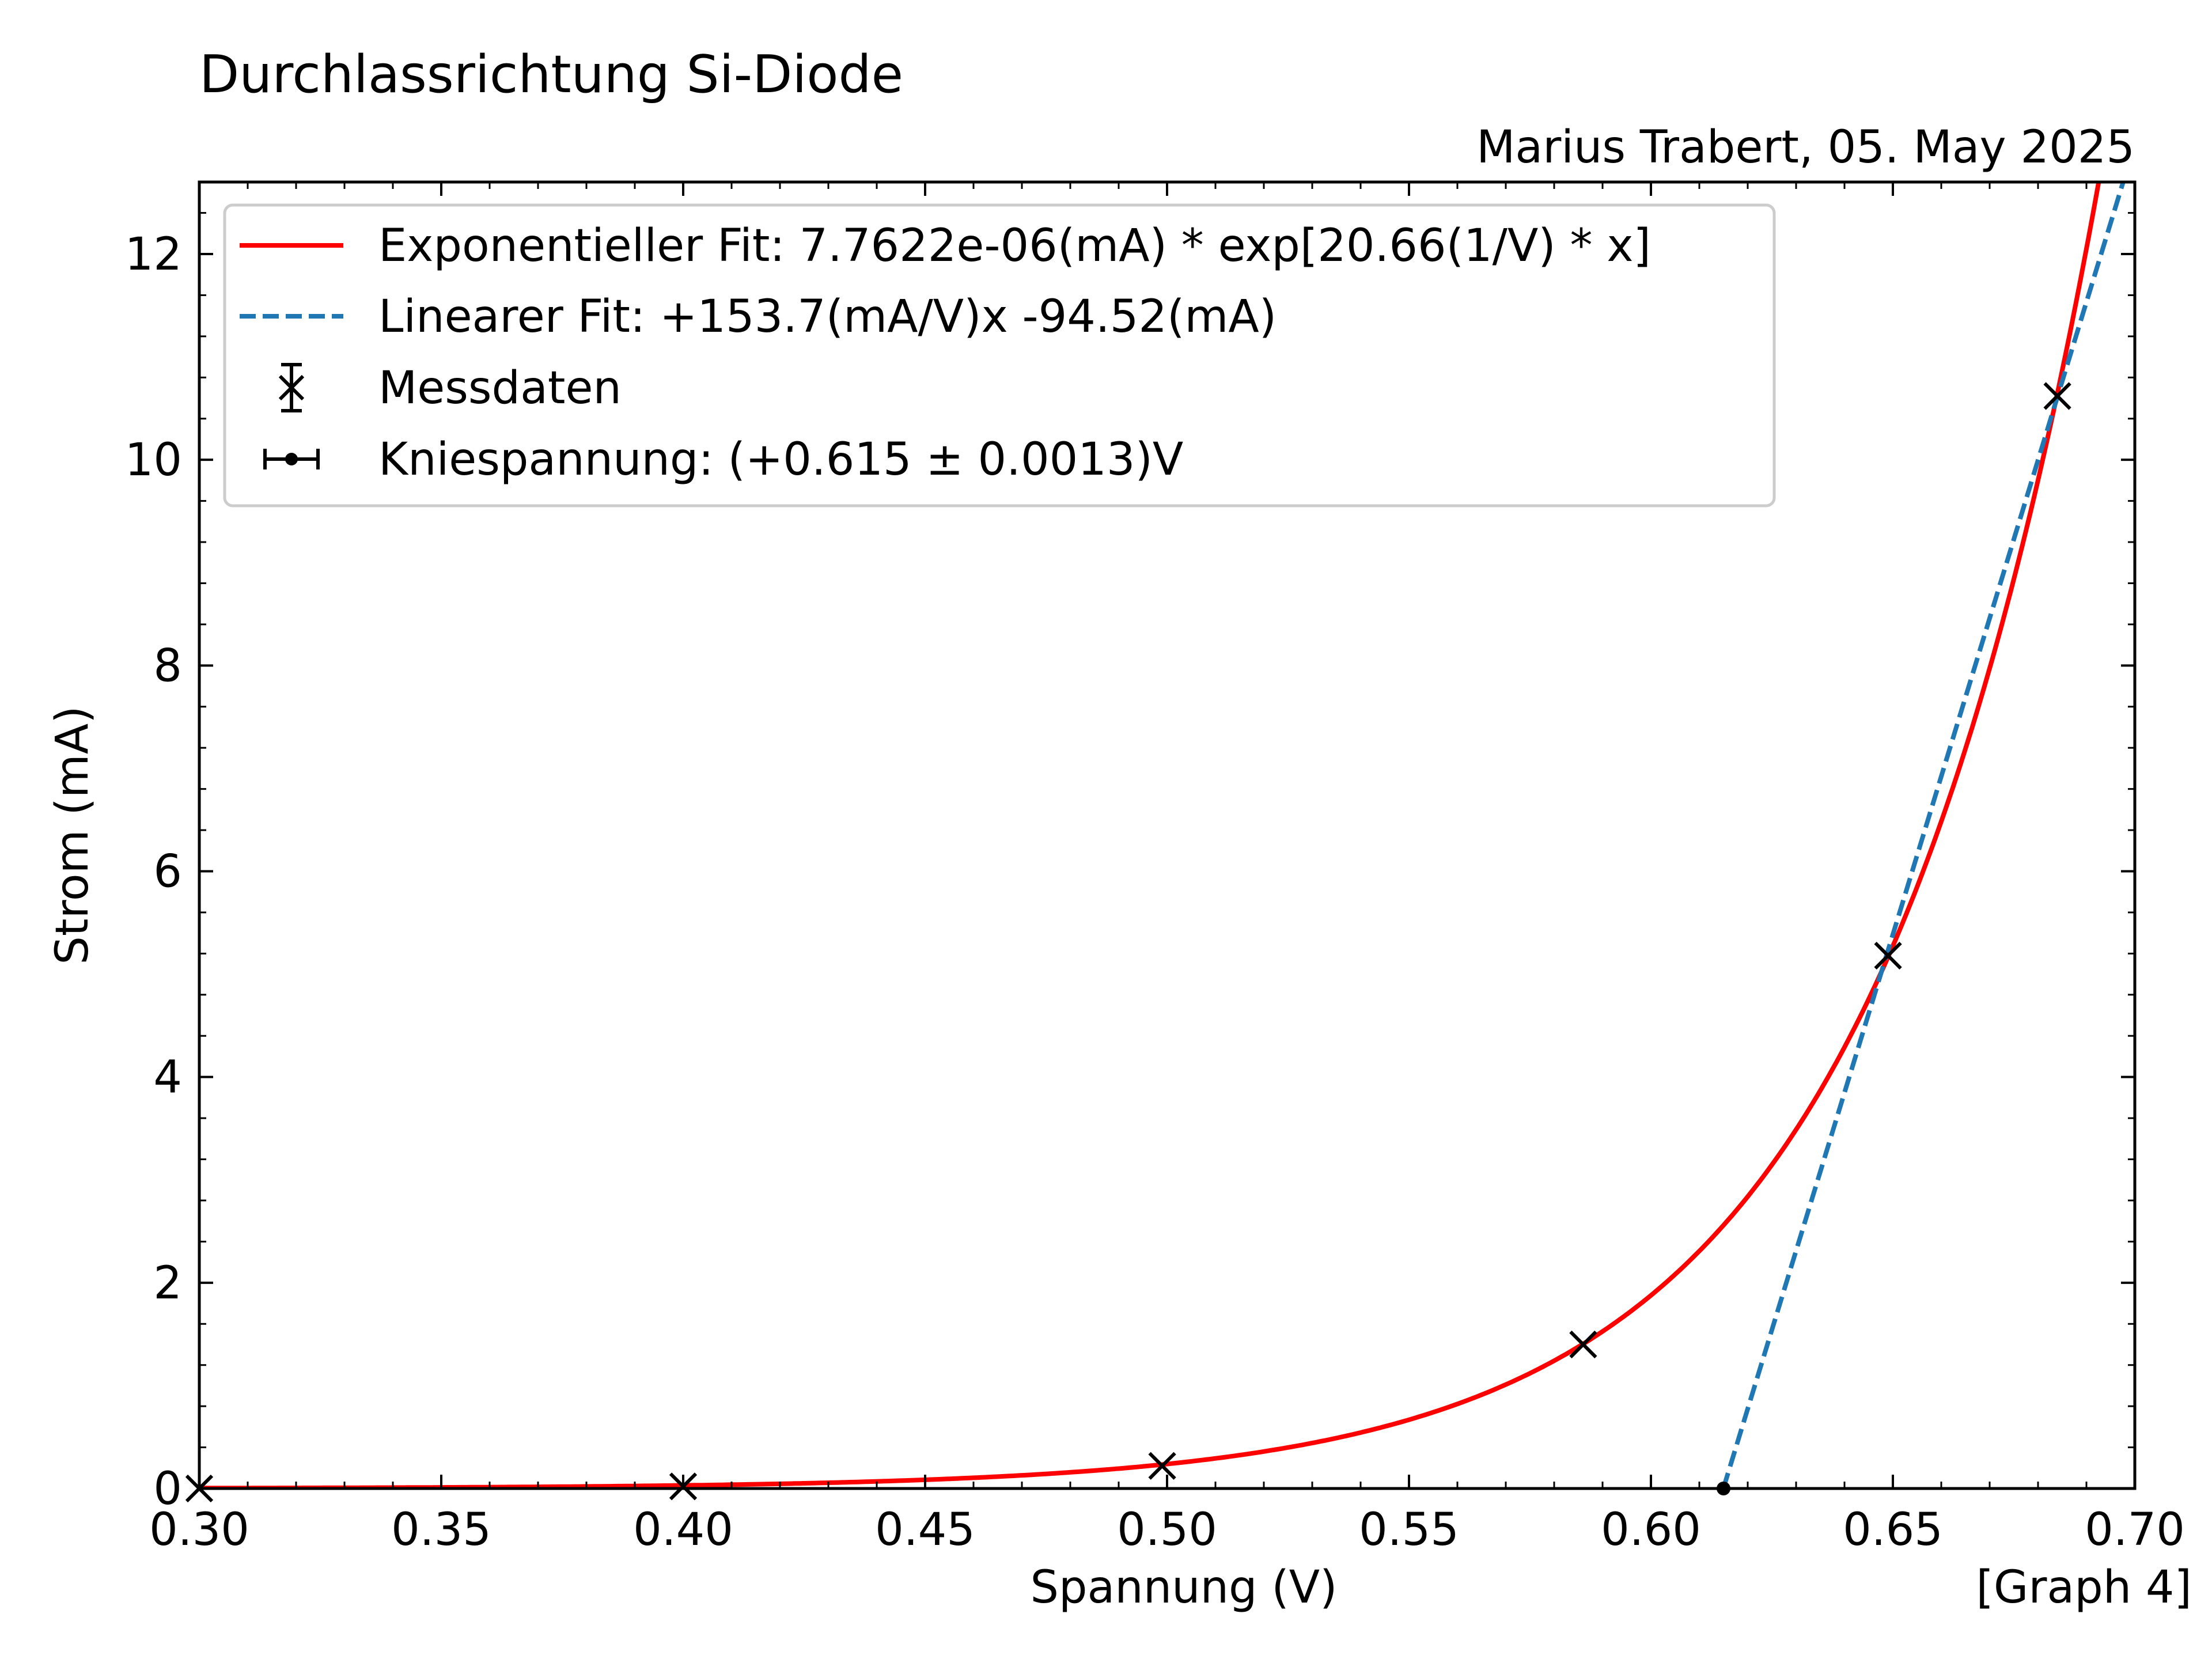  What do you see at coordinates (551, 74) in the screenshot?
I see `chart-title: Durchlassrichtung Si-Diode` at bounding box center [551, 74].